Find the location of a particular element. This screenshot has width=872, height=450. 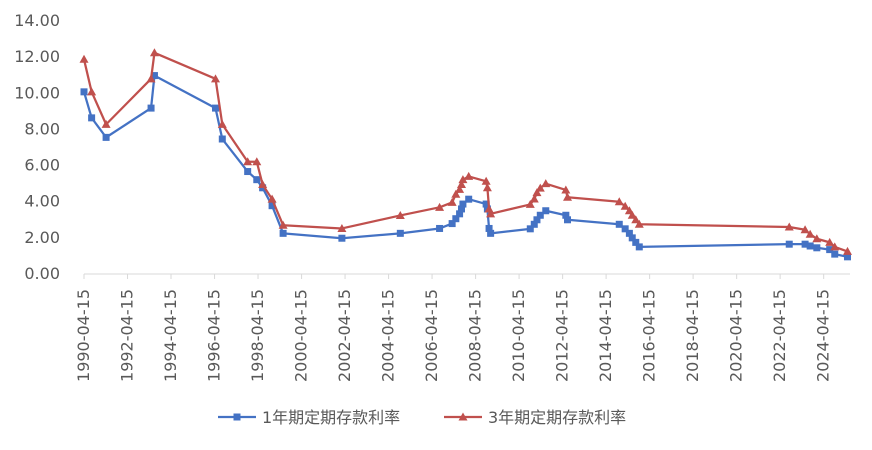

y-axis: 0.00 2.00 4.00 6.00 8.00 10.00 12.00 14.00 is located at coordinates (37, 147).